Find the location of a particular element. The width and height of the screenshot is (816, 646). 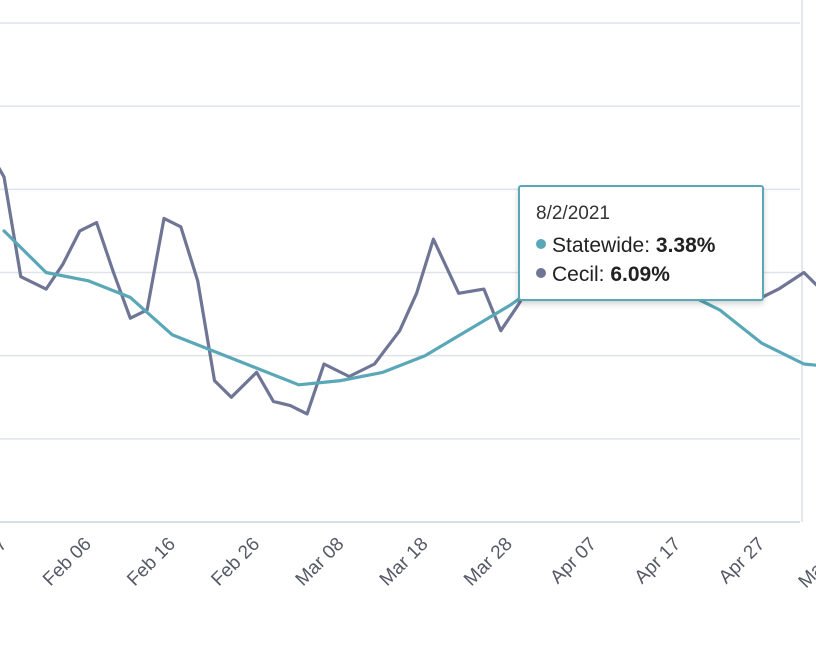

tooltip-statewide-label: Statewide: is located at coordinates (601, 245).